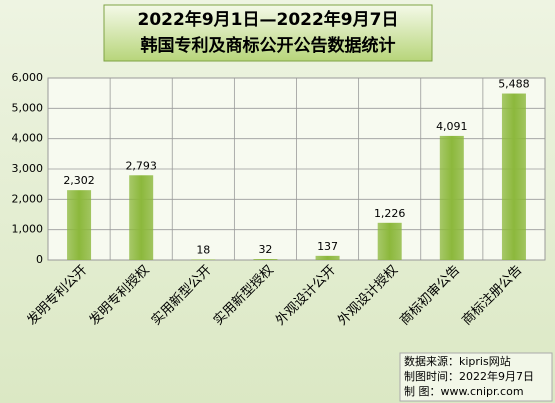  Describe the element at coordinates (28, 138) in the screenshot. I see `y-tick-label: 4,000` at that location.